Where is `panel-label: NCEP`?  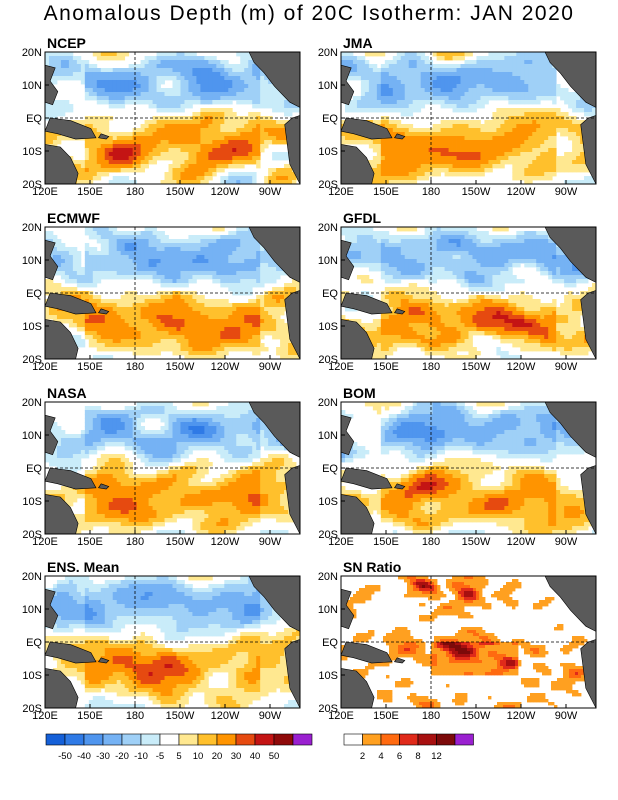
panel-label: NCEP is located at coordinates (66, 43).